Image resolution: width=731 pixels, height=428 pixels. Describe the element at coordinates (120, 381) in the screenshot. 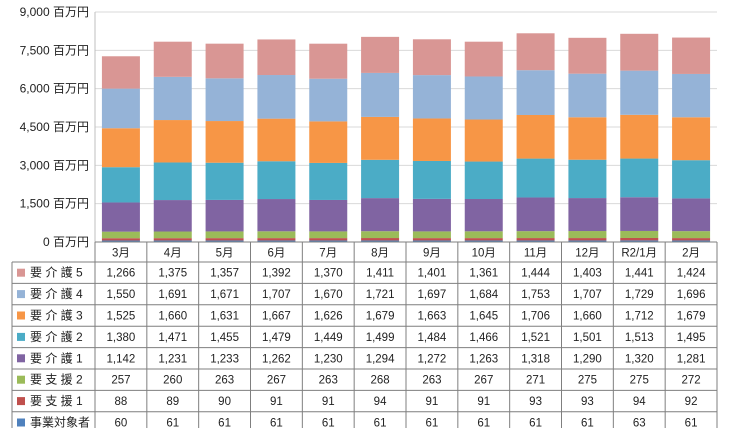

I see `data-label: 257` at that location.